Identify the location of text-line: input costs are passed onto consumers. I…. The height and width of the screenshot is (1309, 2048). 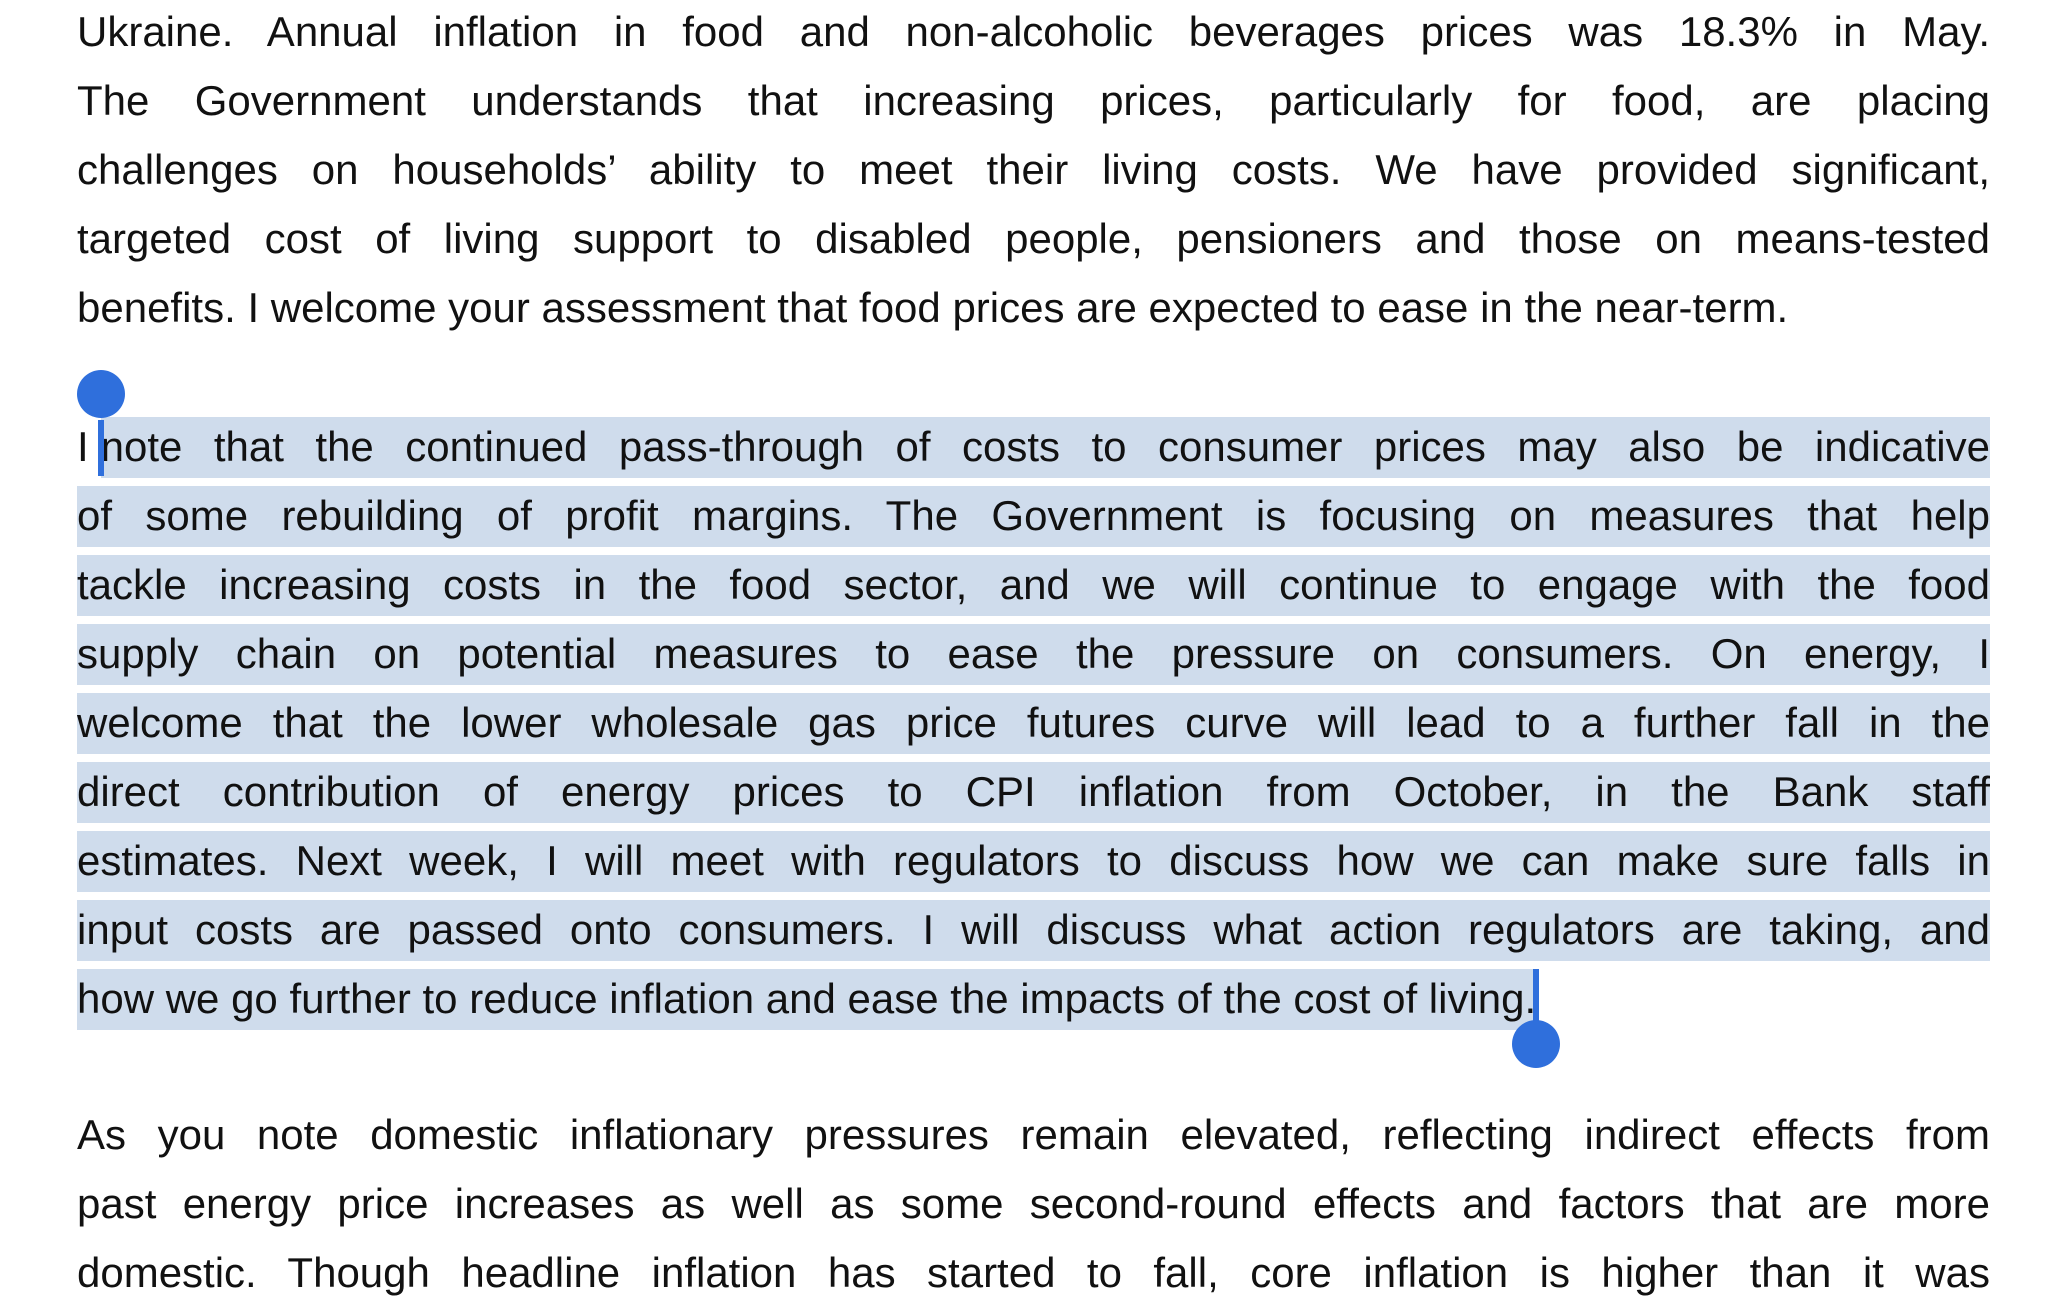
(1033, 929).